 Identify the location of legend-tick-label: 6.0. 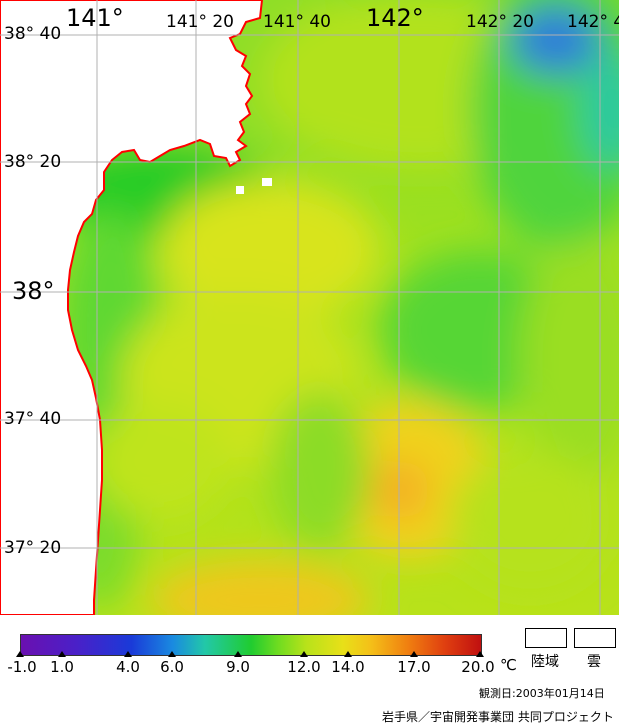
(172, 667).